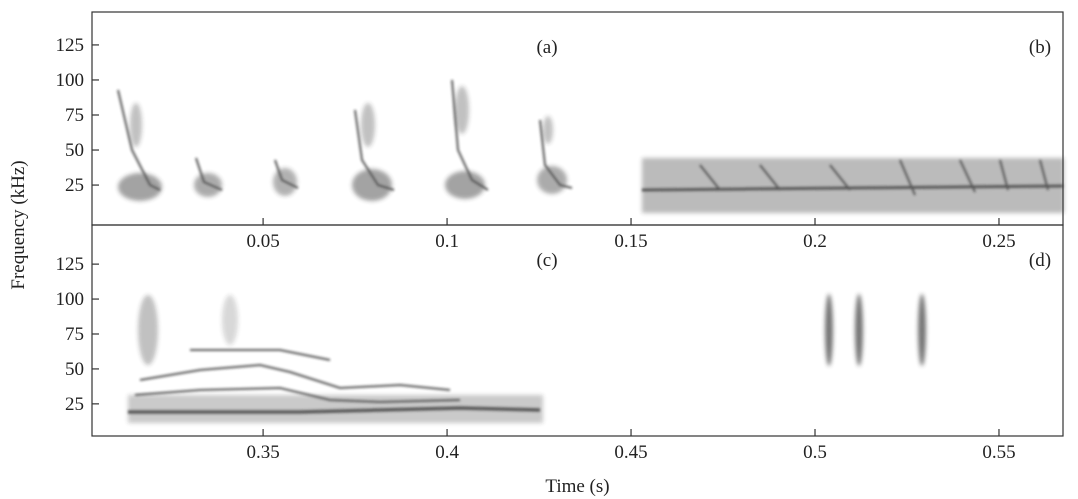 The image size is (1078, 499). What do you see at coordinates (447, 452) in the screenshot?
I see `x-tick-label: 0.4` at bounding box center [447, 452].